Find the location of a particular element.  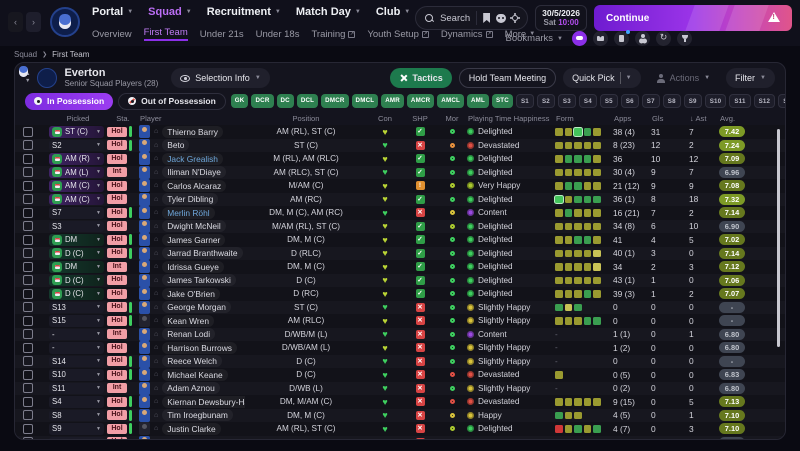

player-cell: ⌂ is located at coordinates (192, 437).